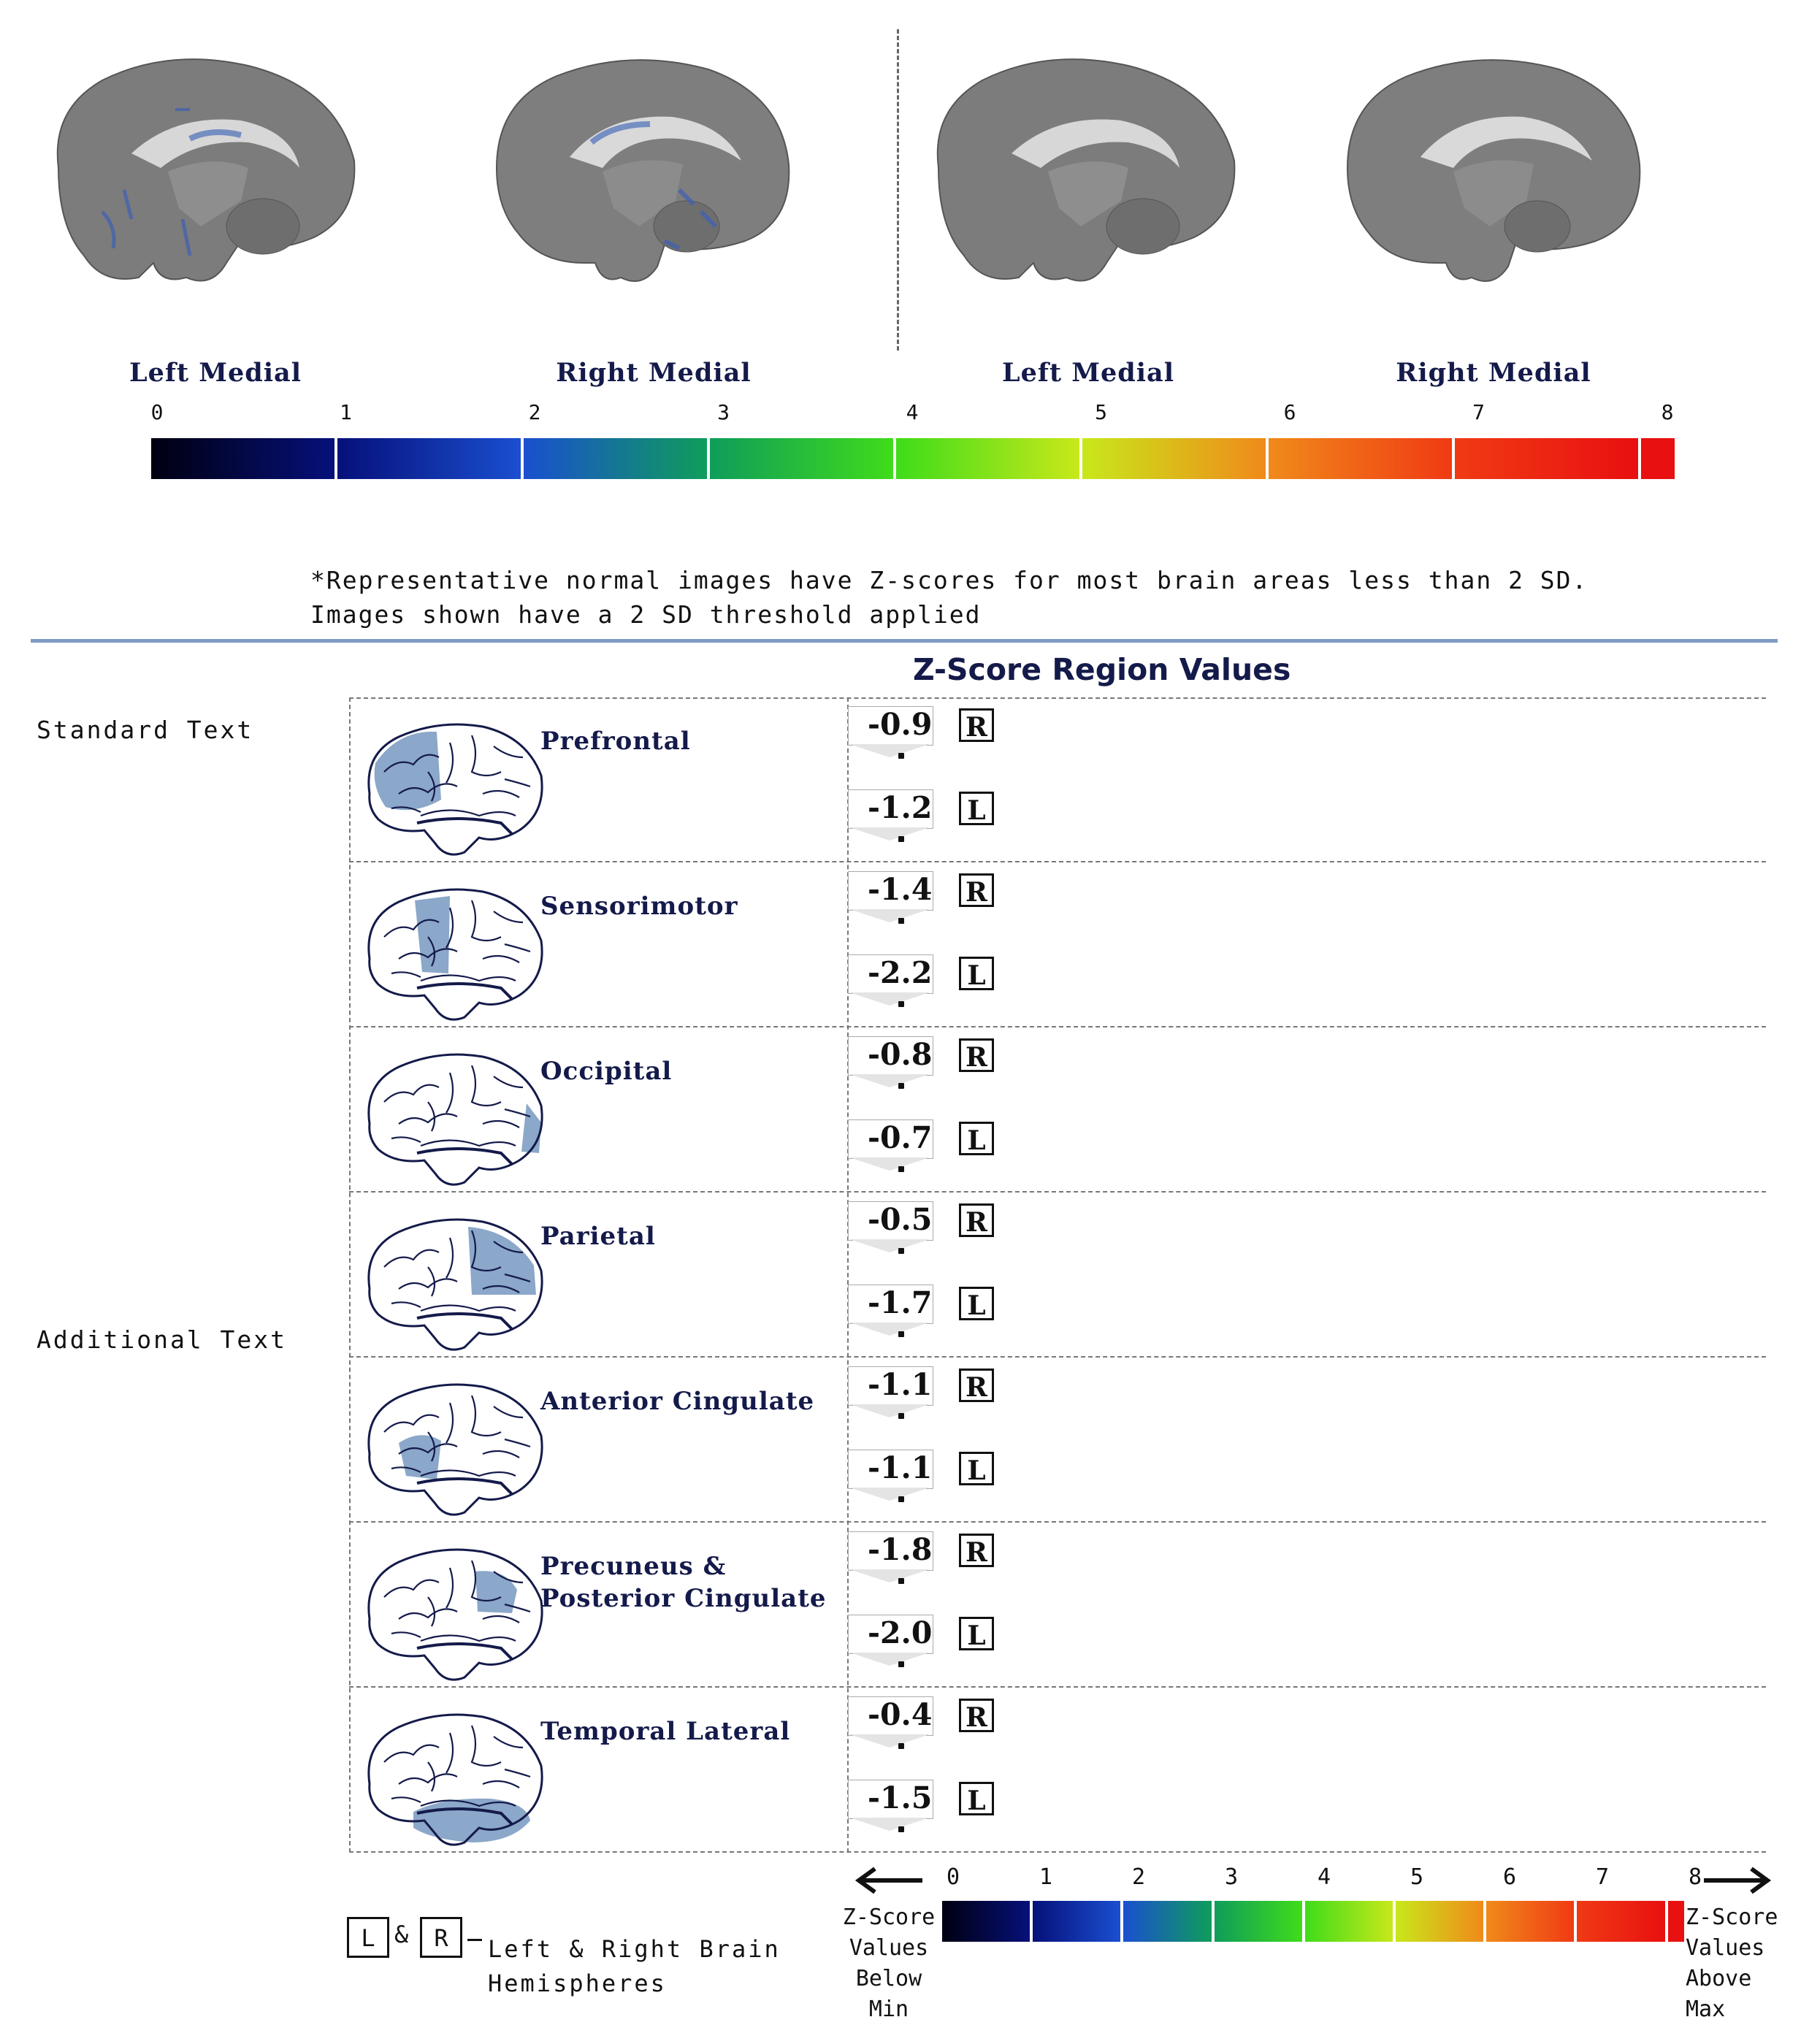 This screenshot has width=1801, height=2044. I want to click on zscore-value-left: -1.7, so click(900, 1302).